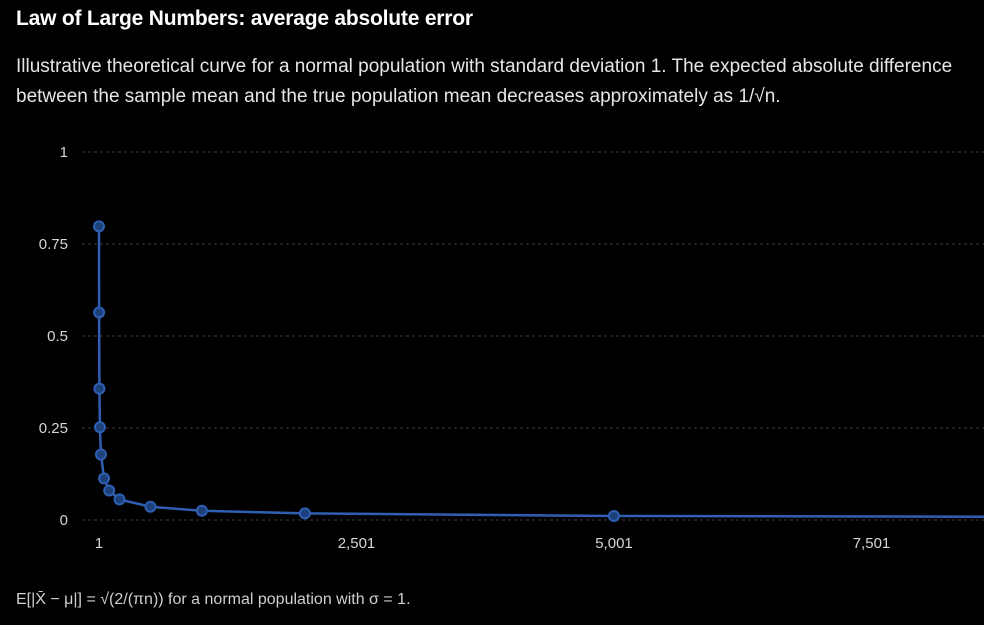 The width and height of the screenshot is (984, 625). Describe the element at coordinates (99, 543) in the screenshot. I see `x-tick-label: 1` at that location.